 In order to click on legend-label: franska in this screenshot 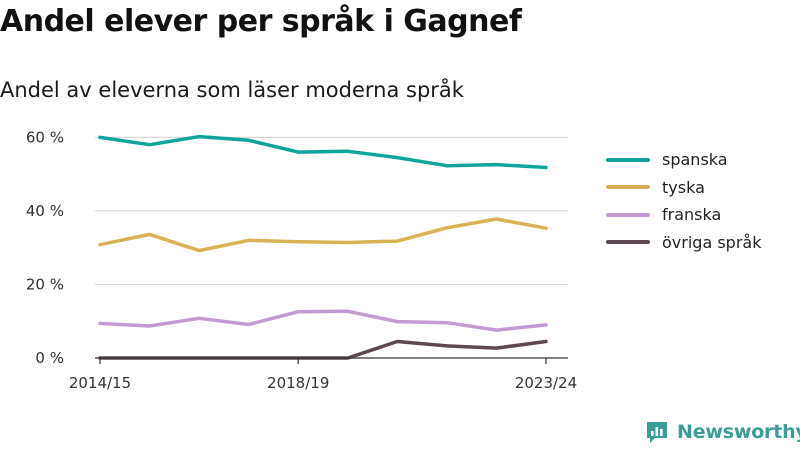, I will do `click(692, 215)`.